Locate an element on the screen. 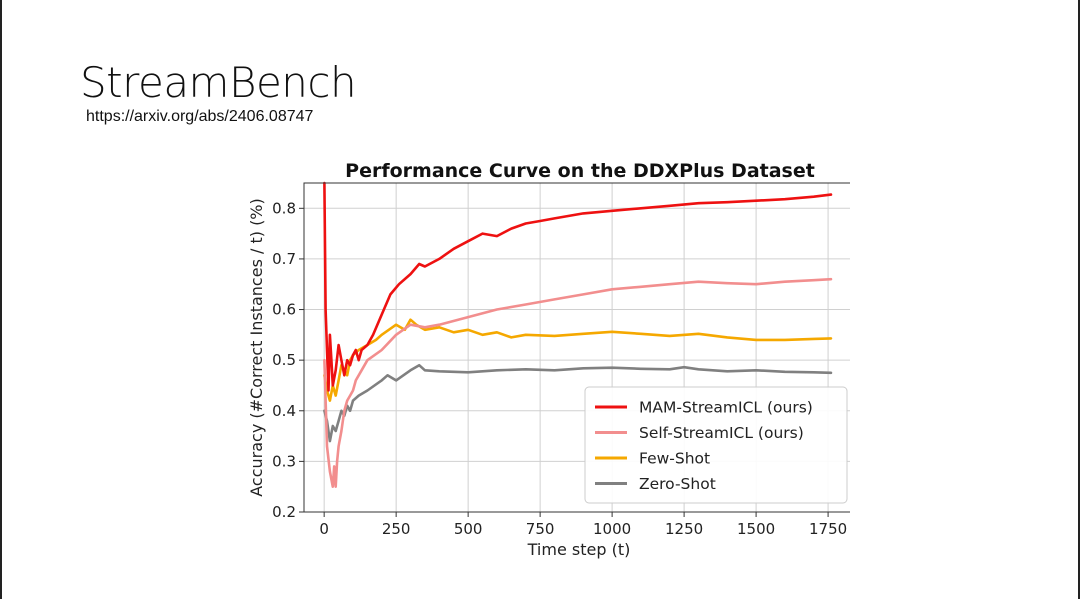 Image resolution: width=1080 pixels, height=599 pixels. chart-title: Performance Curve on the DDXPlus Dataset is located at coordinates (580, 171).